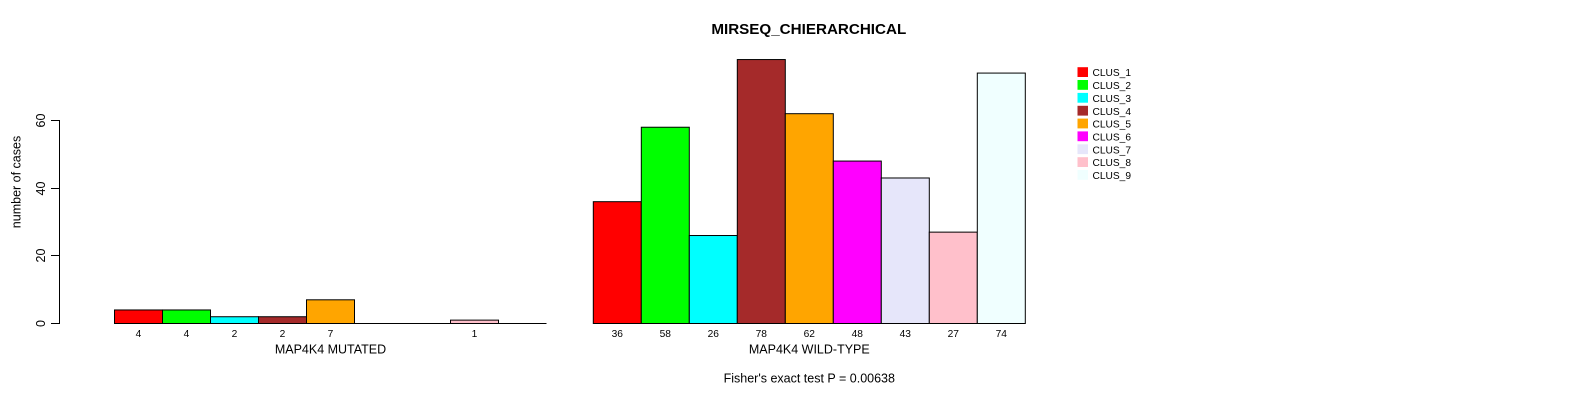 The image size is (1590, 400). I want to click on svg-text: 62, so click(810, 334).